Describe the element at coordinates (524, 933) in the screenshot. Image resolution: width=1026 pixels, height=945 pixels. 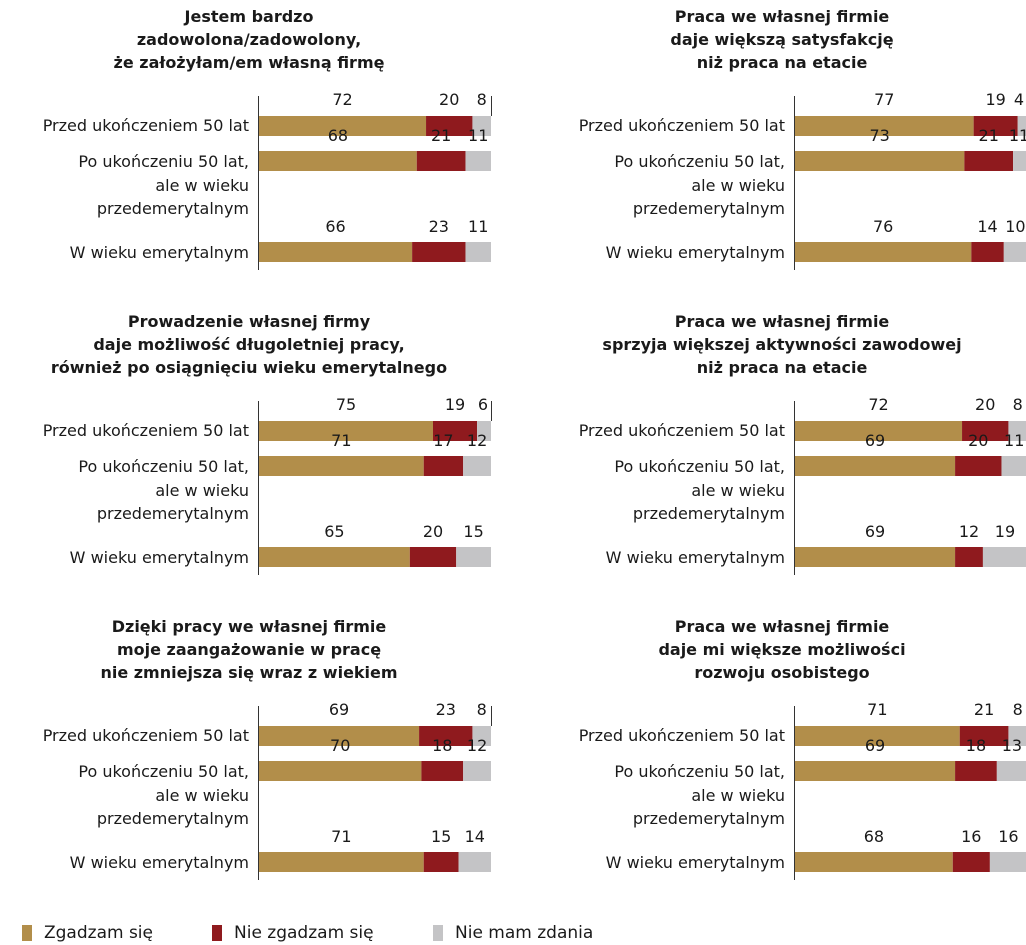
I see `legend-label-no-opinion: Nie mam zdania` at that location.